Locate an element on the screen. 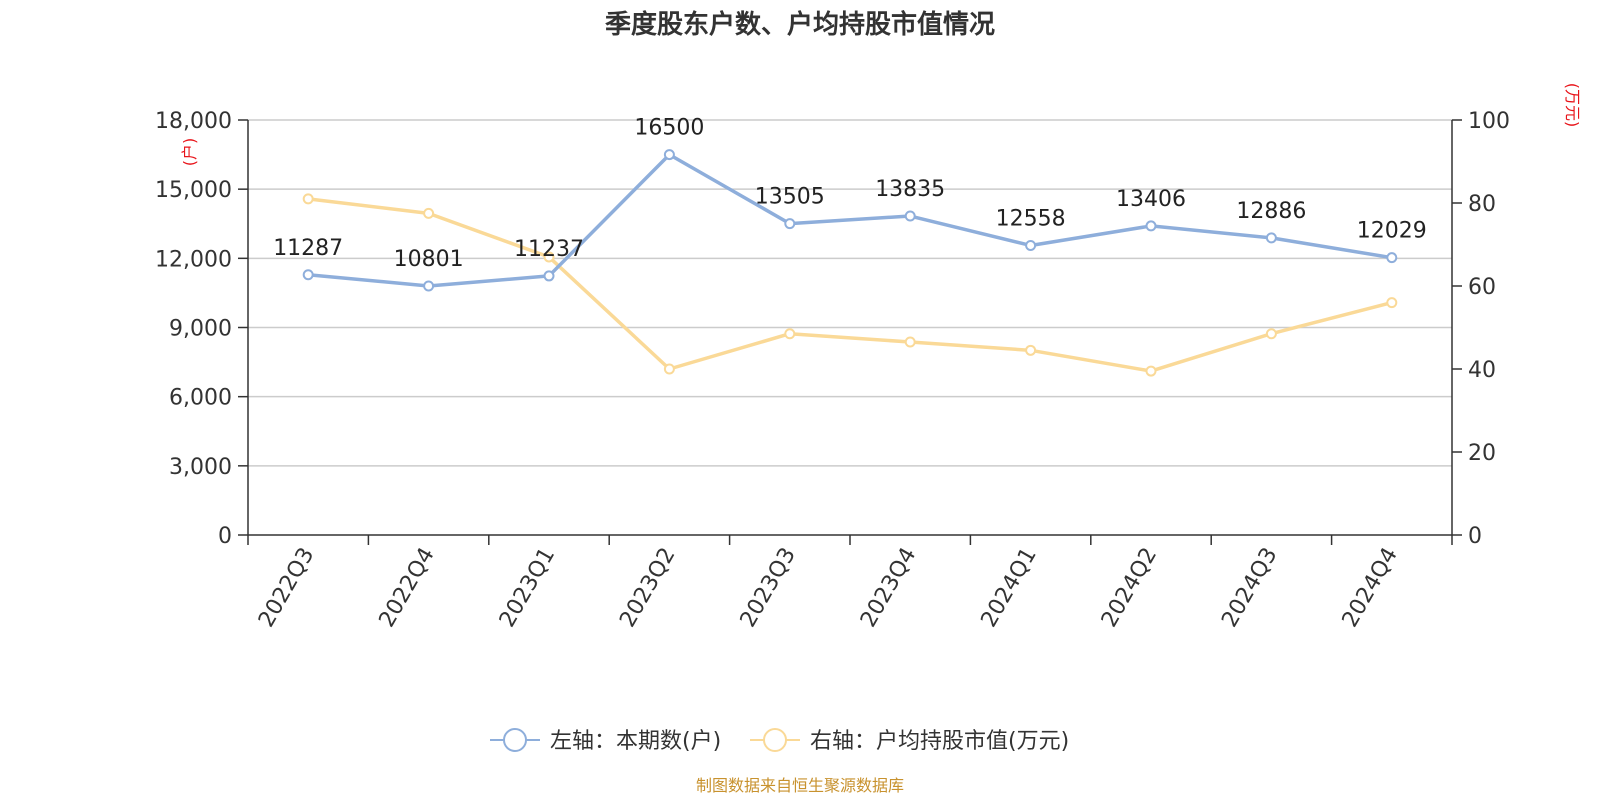 Image resolution: width=1600 pixels, height=800 pixels. left-axis-tick-label: 6,000 is located at coordinates (200, 398).